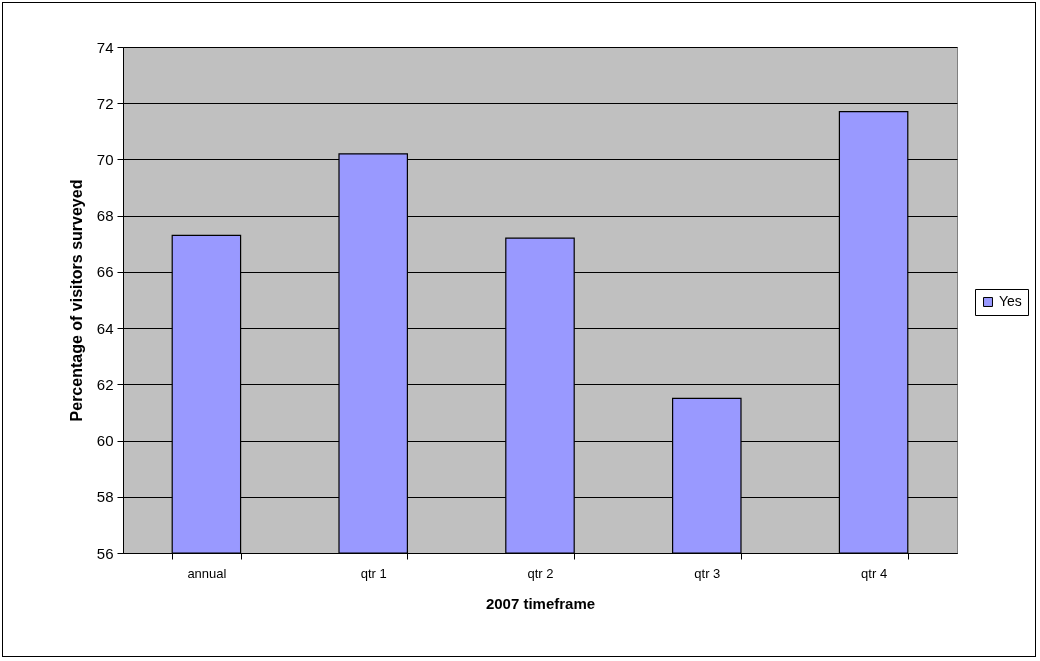 This screenshot has height=661, width=1040. What do you see at coordinates (105, 553) in the screenshot?
I see `y-tick-label: 56` at bounding box center [105, 553].